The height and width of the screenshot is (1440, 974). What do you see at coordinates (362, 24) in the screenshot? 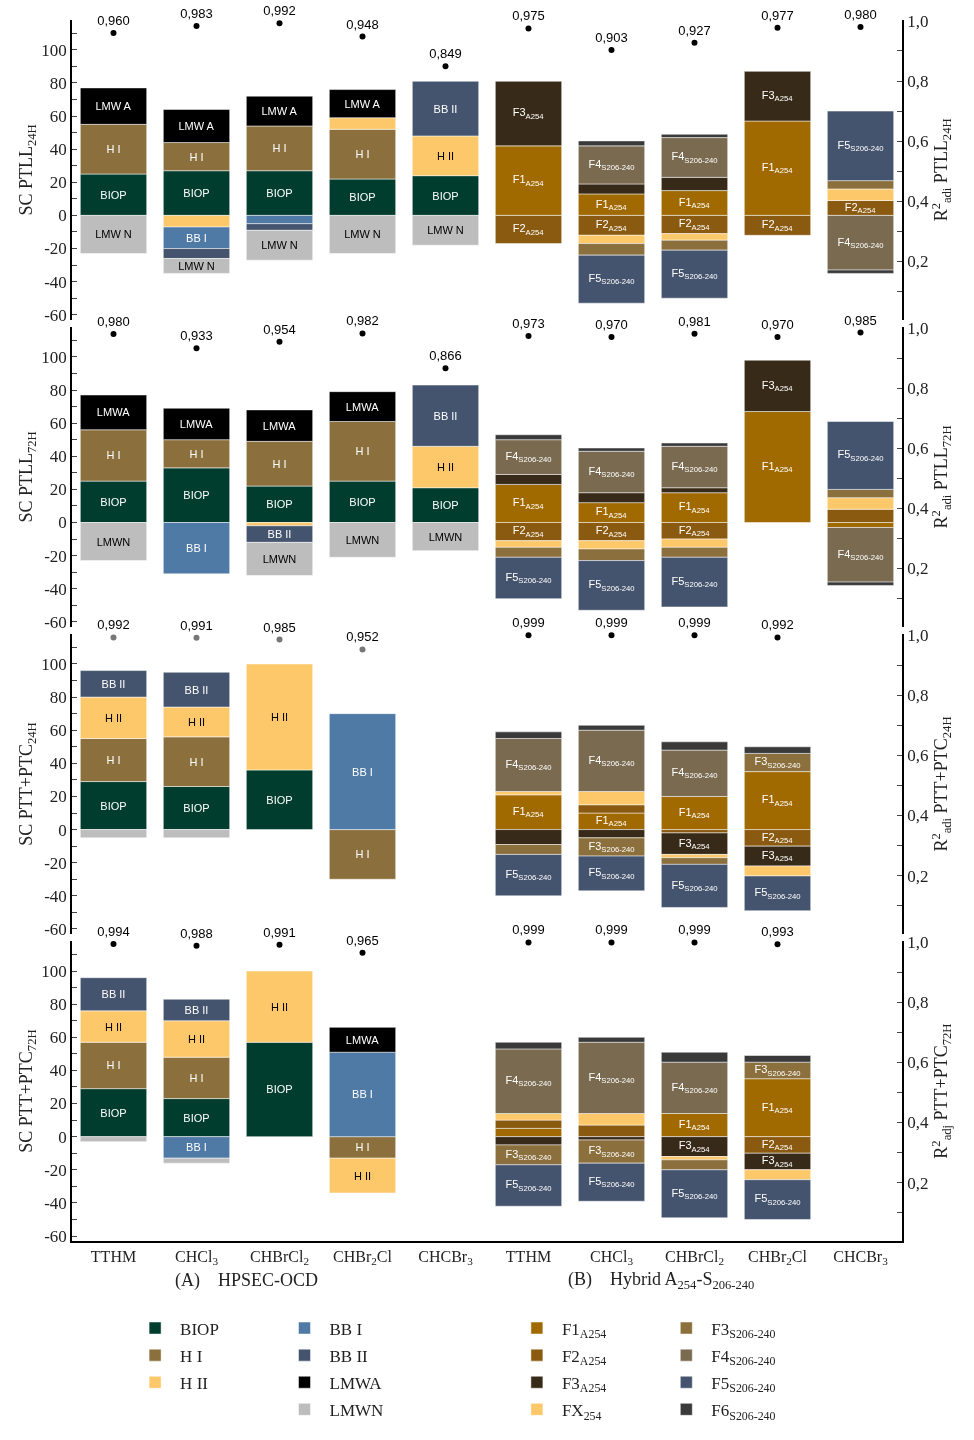
I see `data-label: 0,948` at bounding box center [362, 24].